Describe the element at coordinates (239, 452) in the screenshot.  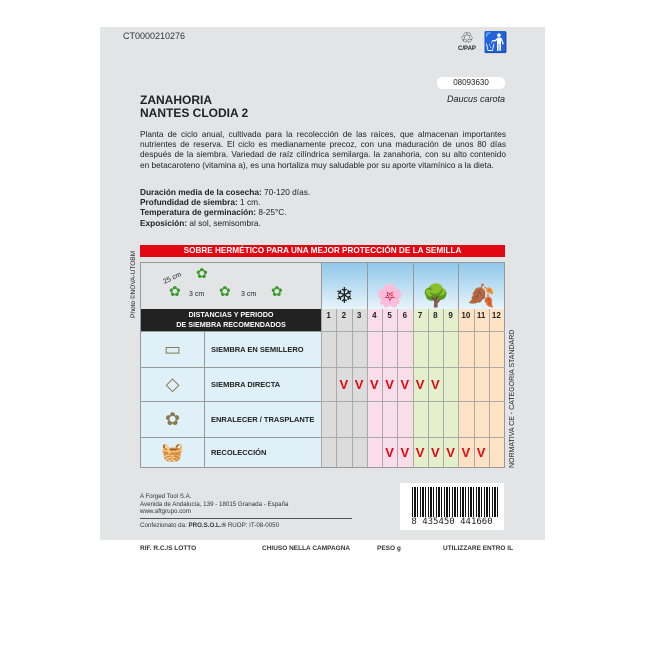
I see `row-label: RECOLECCIÓN` at that location.